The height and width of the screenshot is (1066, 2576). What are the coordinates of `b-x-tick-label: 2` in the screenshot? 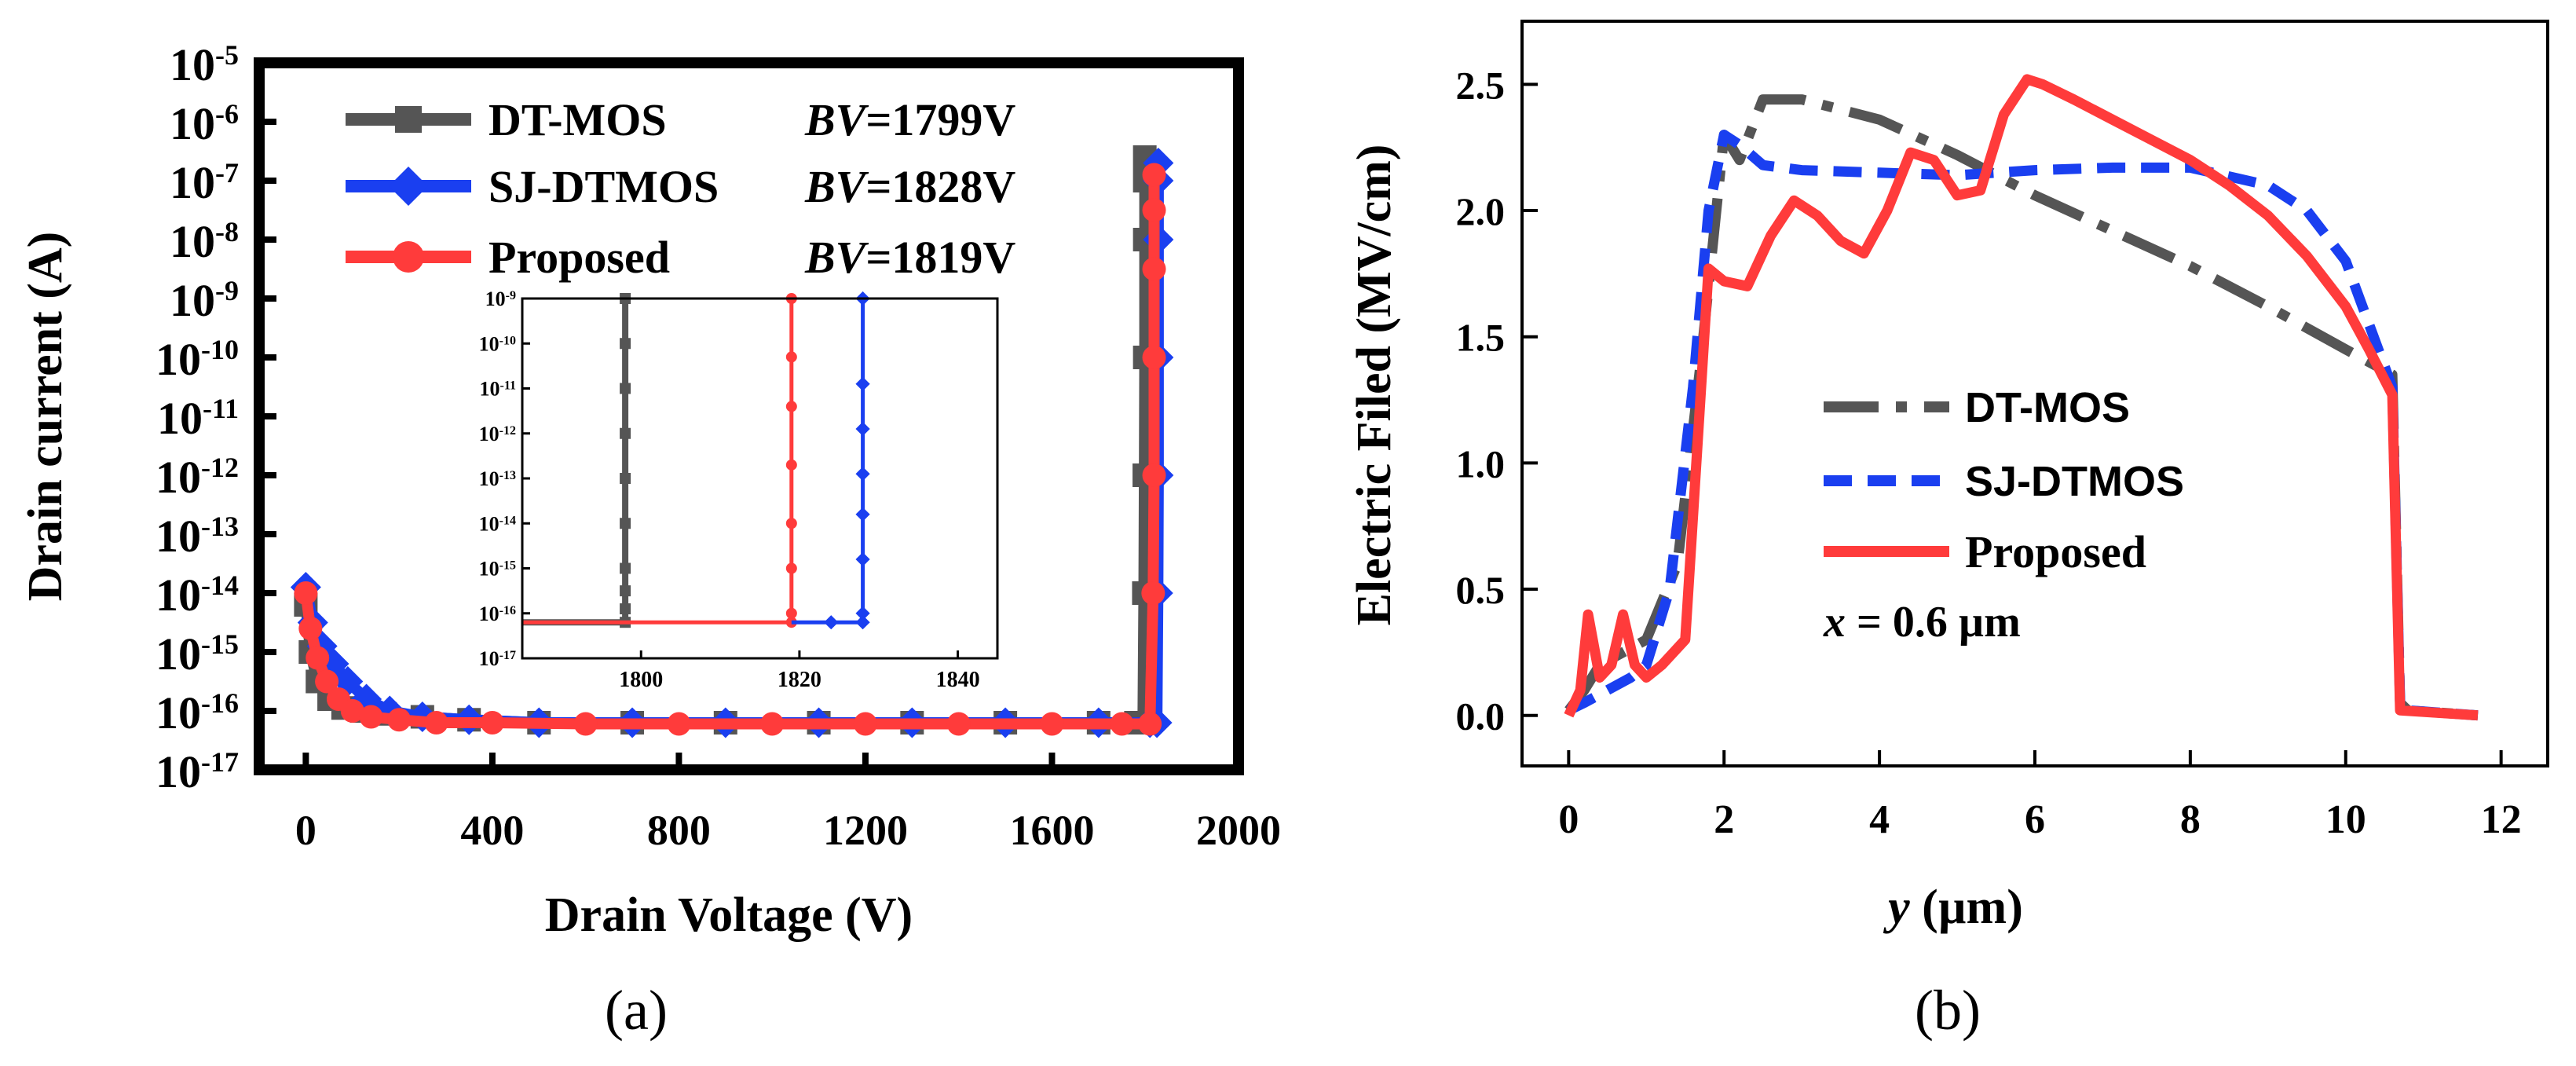 It's located at (1724, 819).